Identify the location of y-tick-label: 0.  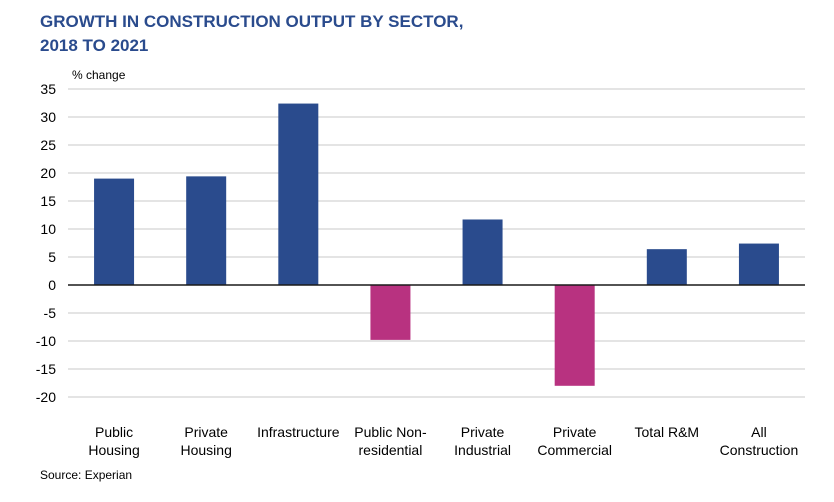
(52, 285).